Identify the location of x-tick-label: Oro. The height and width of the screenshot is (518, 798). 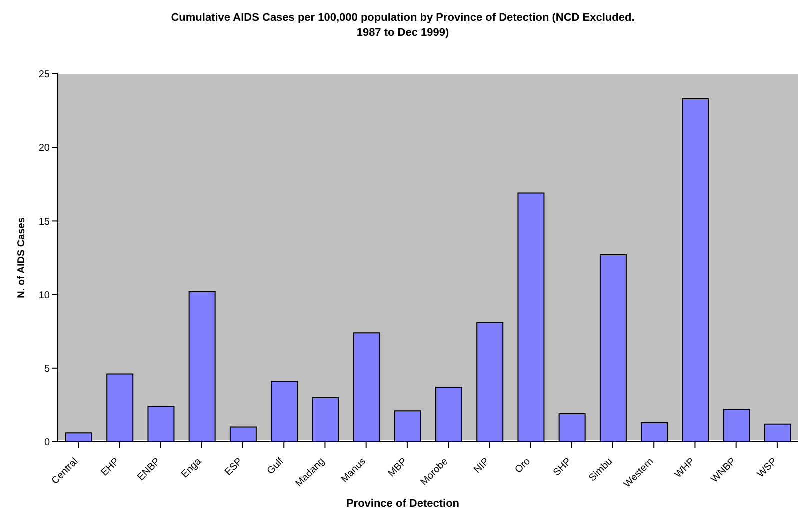
(523, 466).